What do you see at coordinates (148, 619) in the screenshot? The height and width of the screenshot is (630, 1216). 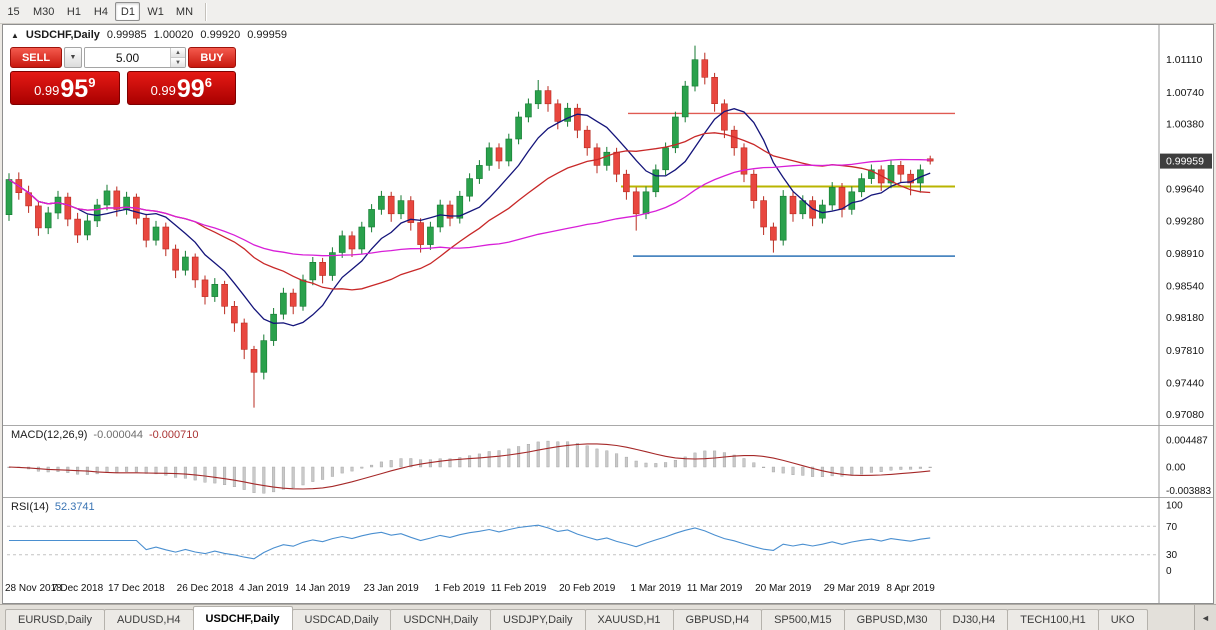 I see `chart-tab-audusd-h4: AUDUSD,H4` at bounding box center [148, 619].